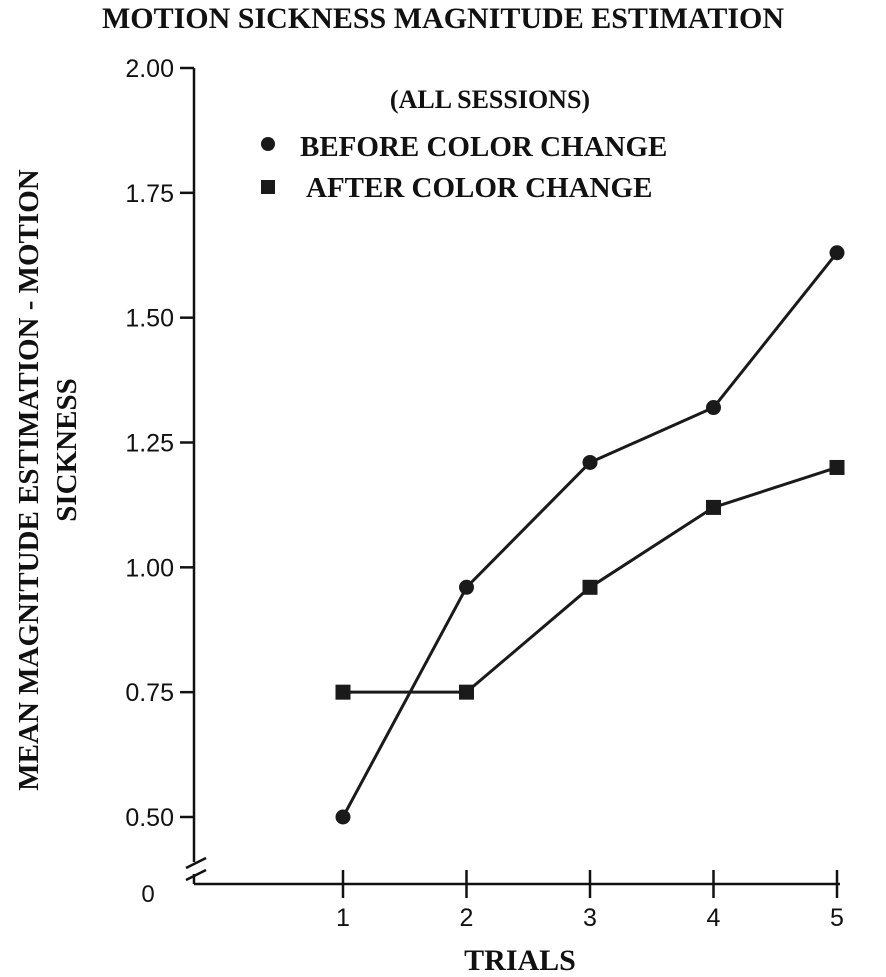  I want to click on y-tick-label: 1.25, so click(149, 444).